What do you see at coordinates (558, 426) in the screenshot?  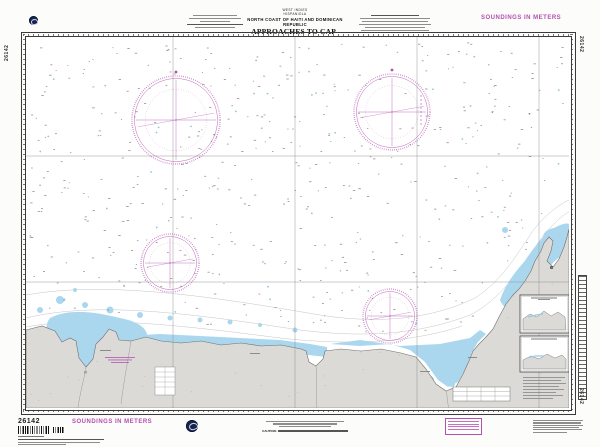 I see `edition-notes-block` at bounding box center [558, 426].